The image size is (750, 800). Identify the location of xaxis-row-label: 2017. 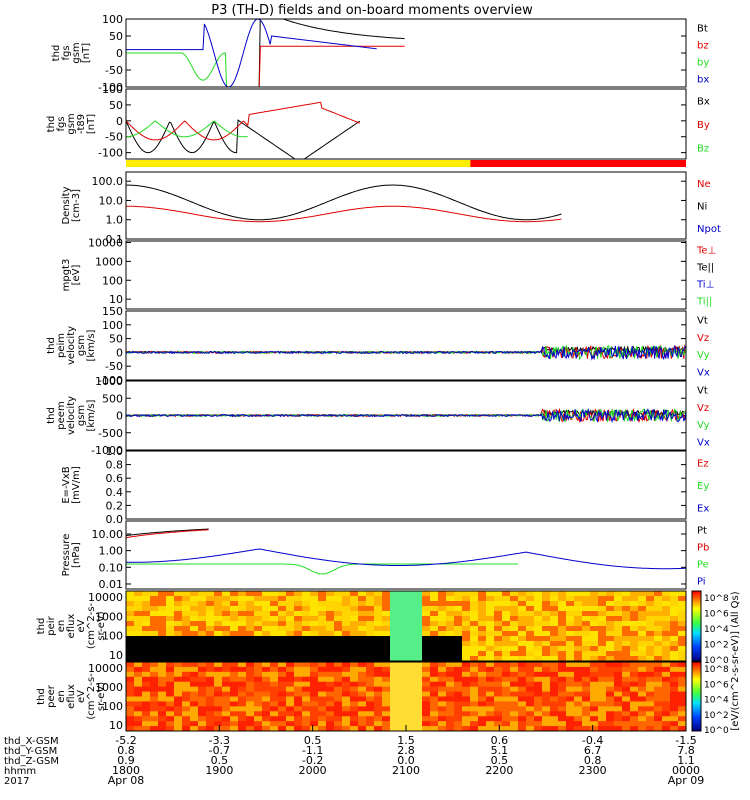
(16, 781).